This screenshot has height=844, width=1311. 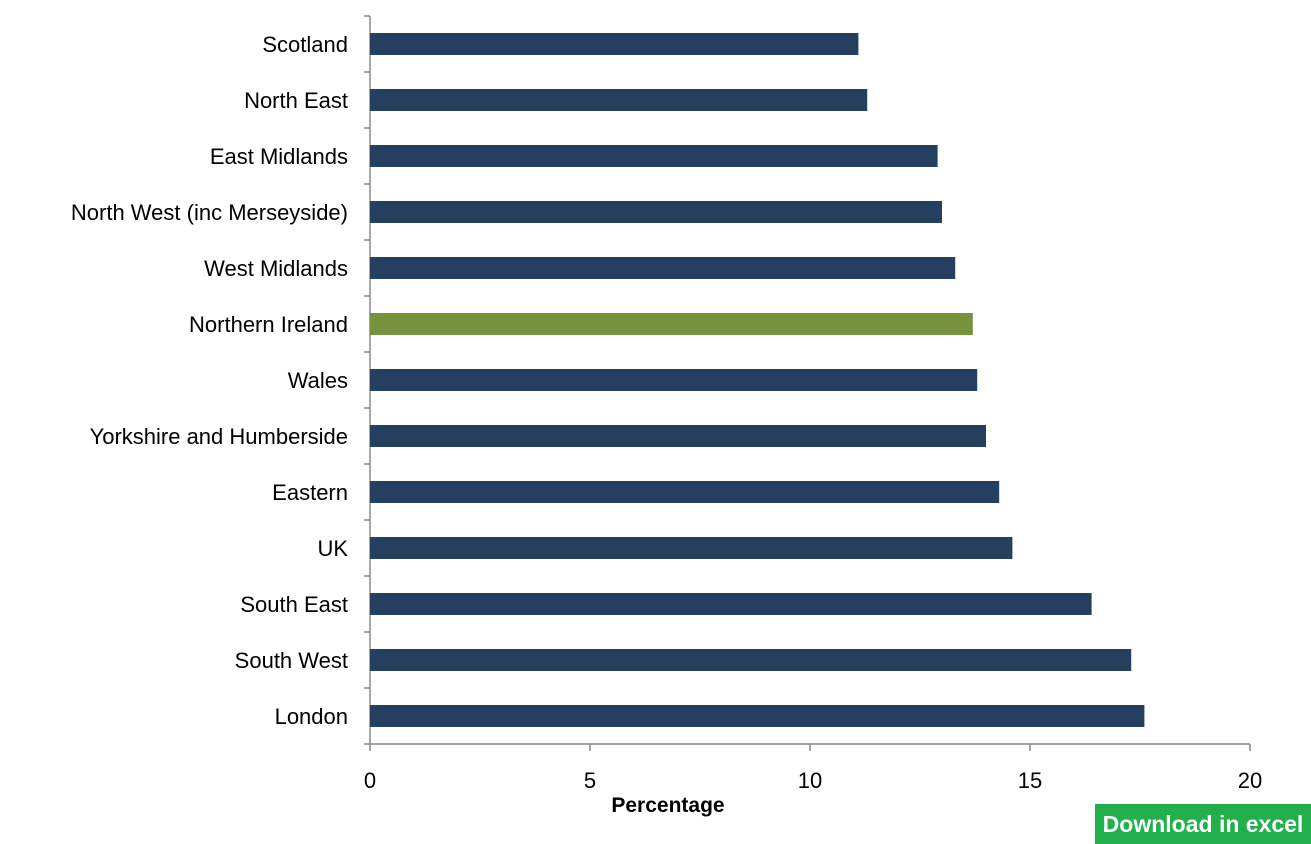 What do you see at coordinates (1030, 780) in the screenshot?
I see `x-tick-label: 15` at bounding box center [1030, 780].